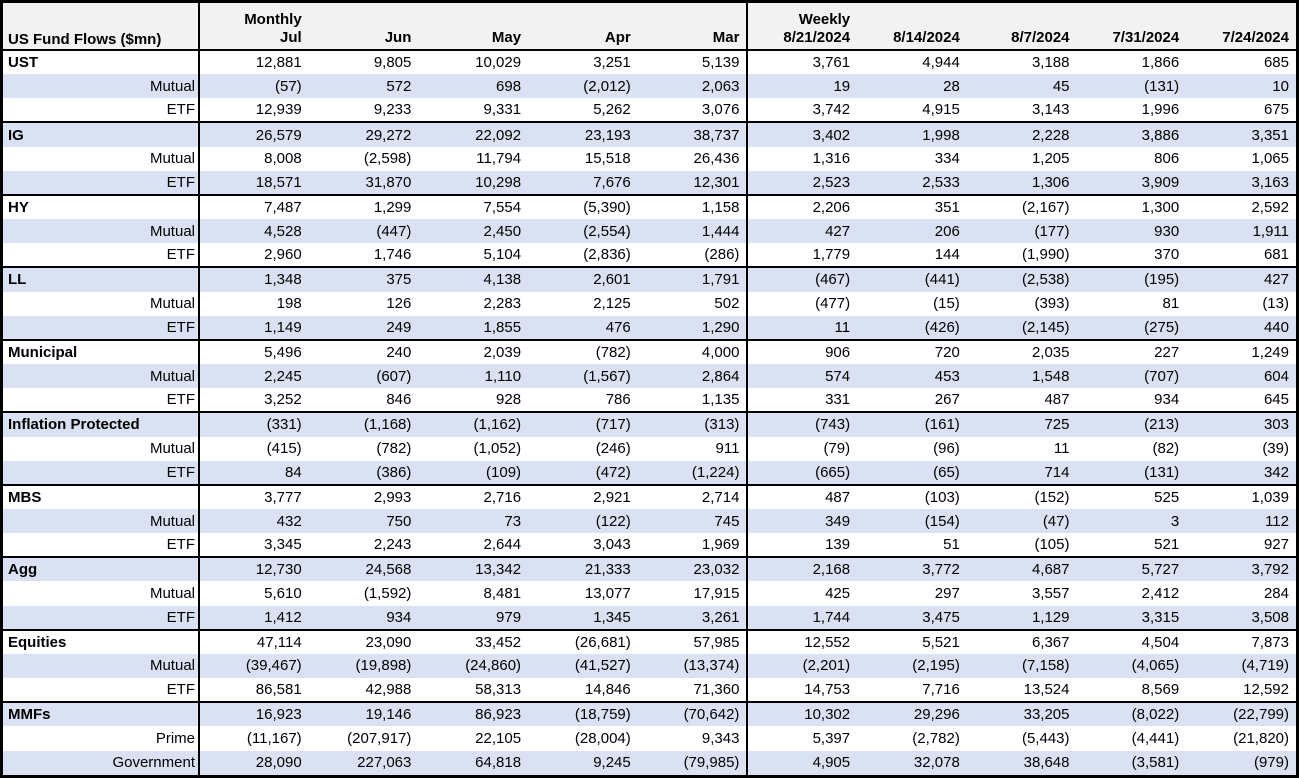 The width and height of the screenshot is (1299, 778). Describe the element at coordinates (101, 134) in the screenshot. I see `category-label-ig: IG` at that location.